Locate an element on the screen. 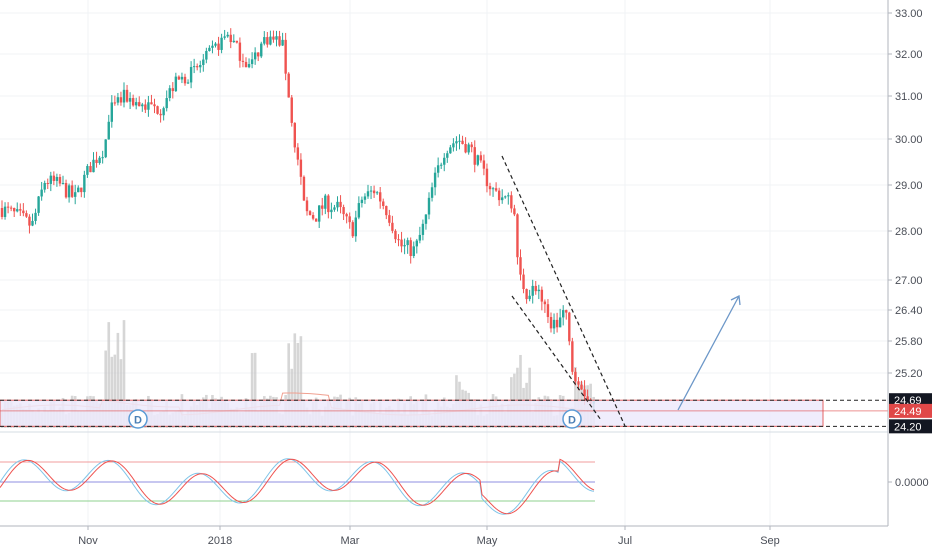  dividend-marker-label: D is located at coordinates (572, 421).